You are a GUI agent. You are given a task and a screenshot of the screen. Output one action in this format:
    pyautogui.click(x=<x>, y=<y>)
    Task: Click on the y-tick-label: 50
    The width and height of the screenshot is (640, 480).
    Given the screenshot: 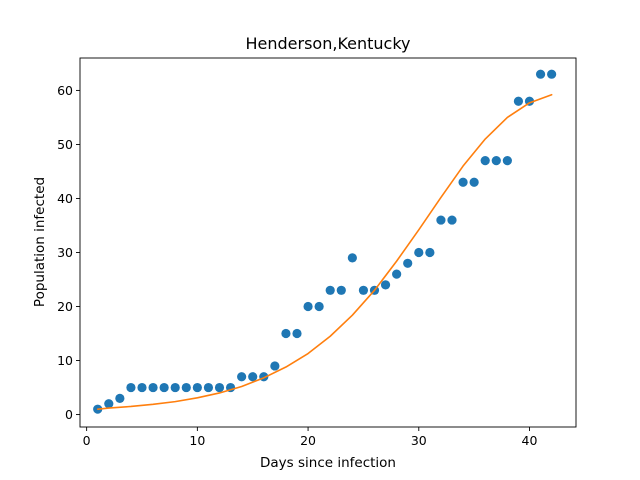 What is the action you would take?
    pyautogui.click(x=65, y=144)
    